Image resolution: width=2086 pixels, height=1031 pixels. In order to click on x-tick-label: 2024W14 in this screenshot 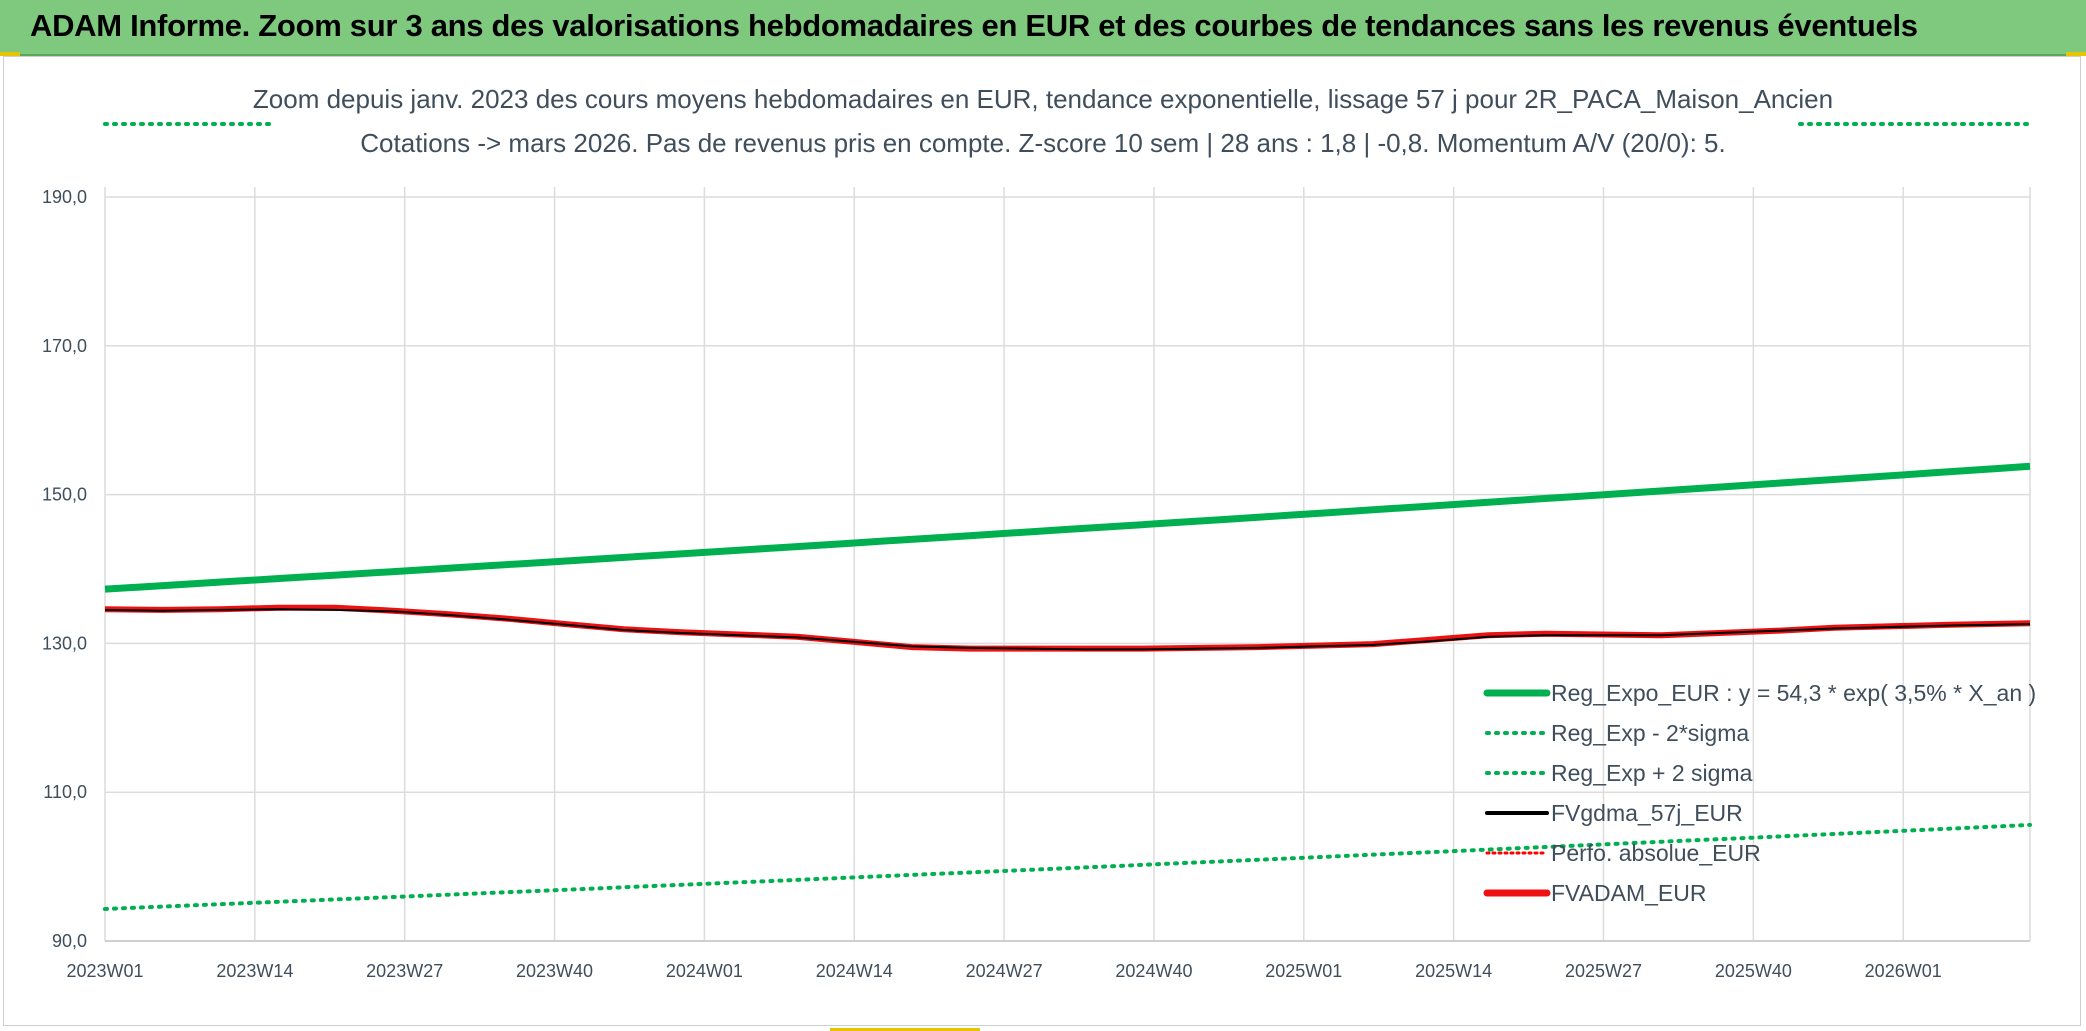, I will do `click(854, 971)`.